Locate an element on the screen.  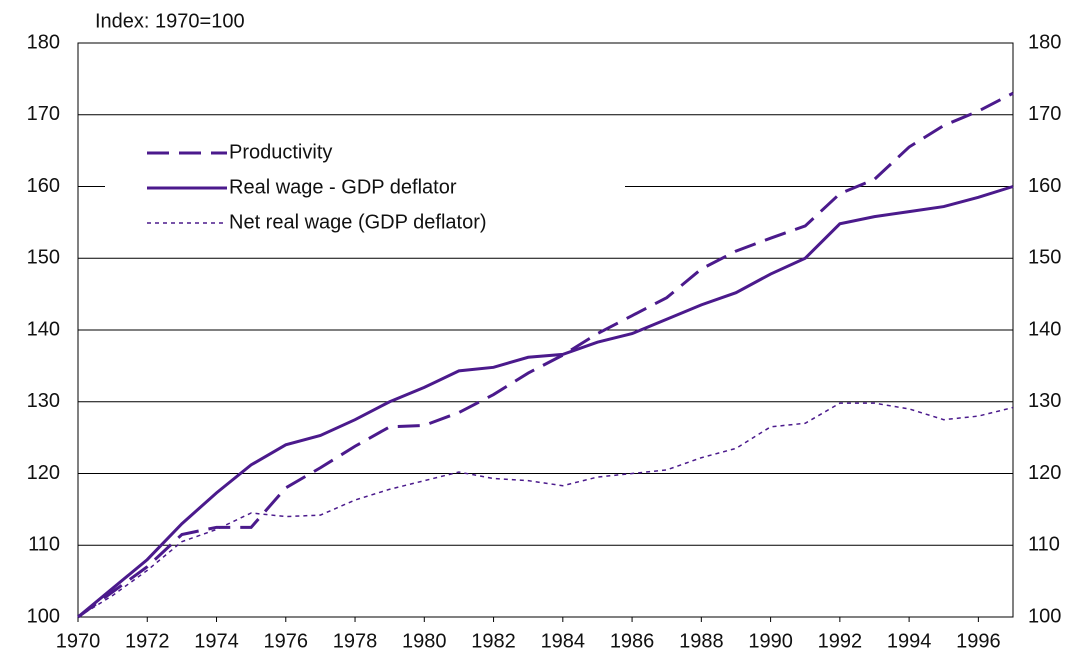
x-tick-label: 1974 is located at coordinates (216, 641).